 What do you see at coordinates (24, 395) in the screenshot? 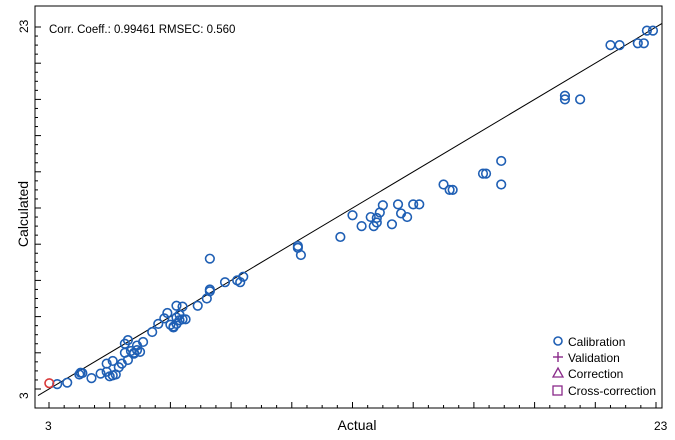
I see `y-tick-label-bottom: 3` at bounding box center [24, 395].